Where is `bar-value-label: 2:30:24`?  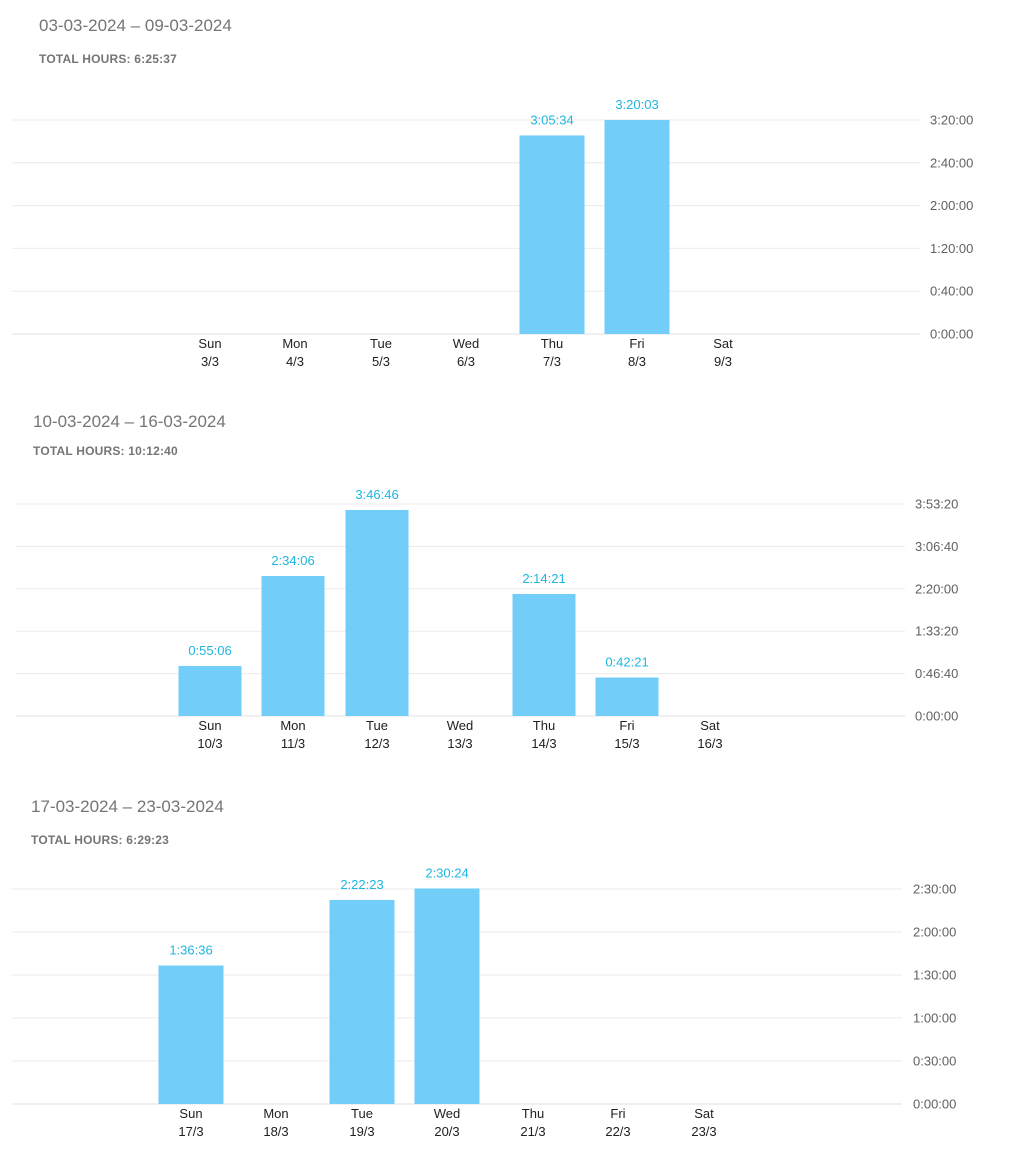
bar-value-label: 2:30:24 is located at coordinates (446, 872).